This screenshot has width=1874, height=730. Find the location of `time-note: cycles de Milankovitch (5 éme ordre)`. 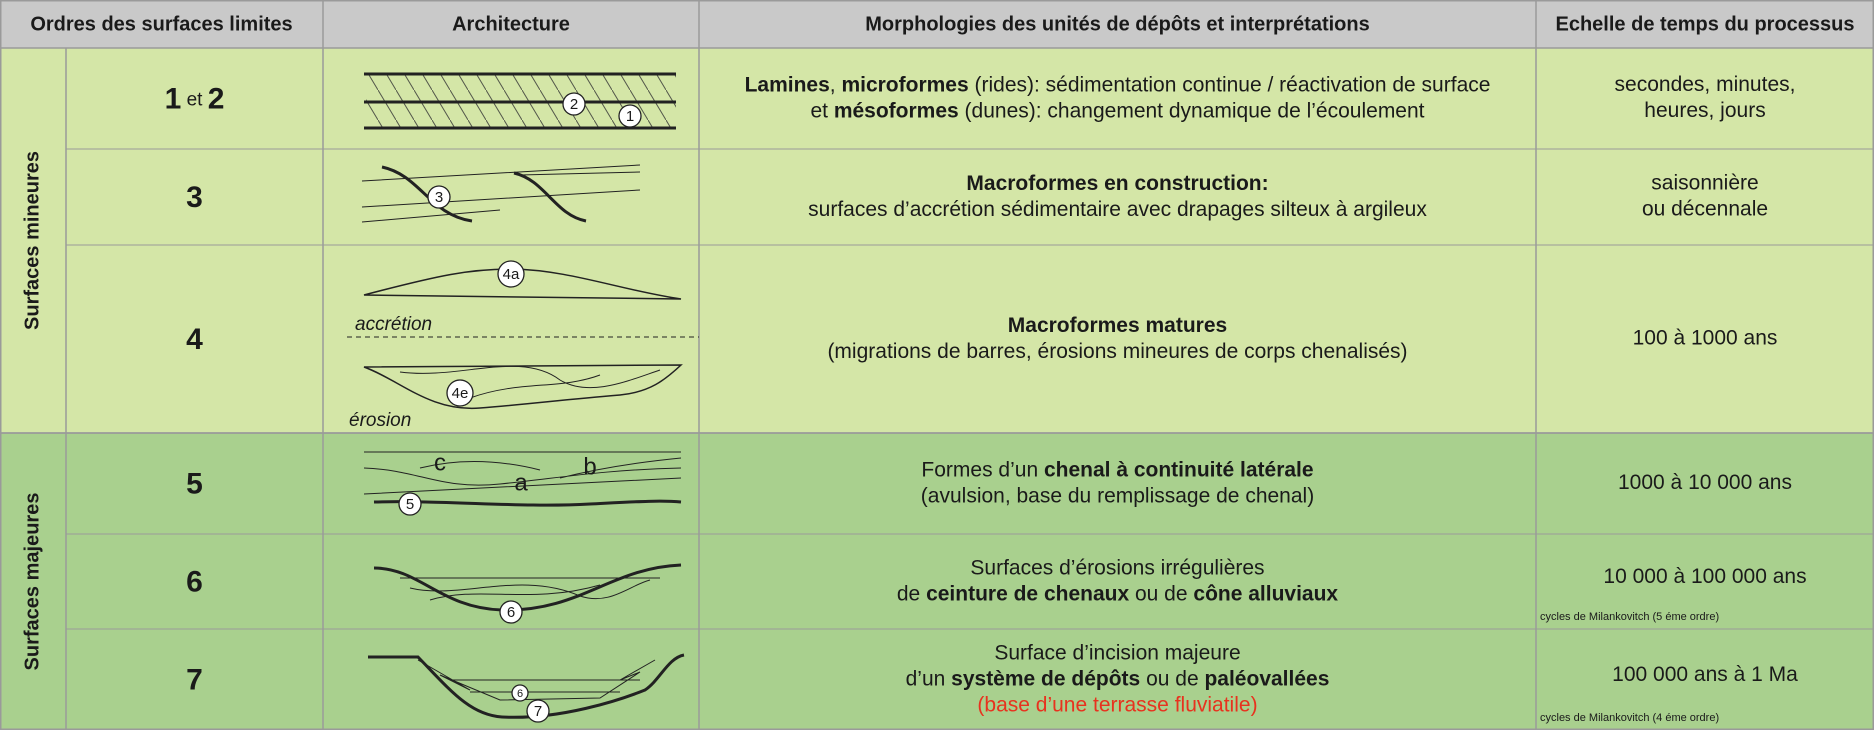

time-note: cycles de Milankovitch (5 éme ordre) is located at coordinates (1629, 617).